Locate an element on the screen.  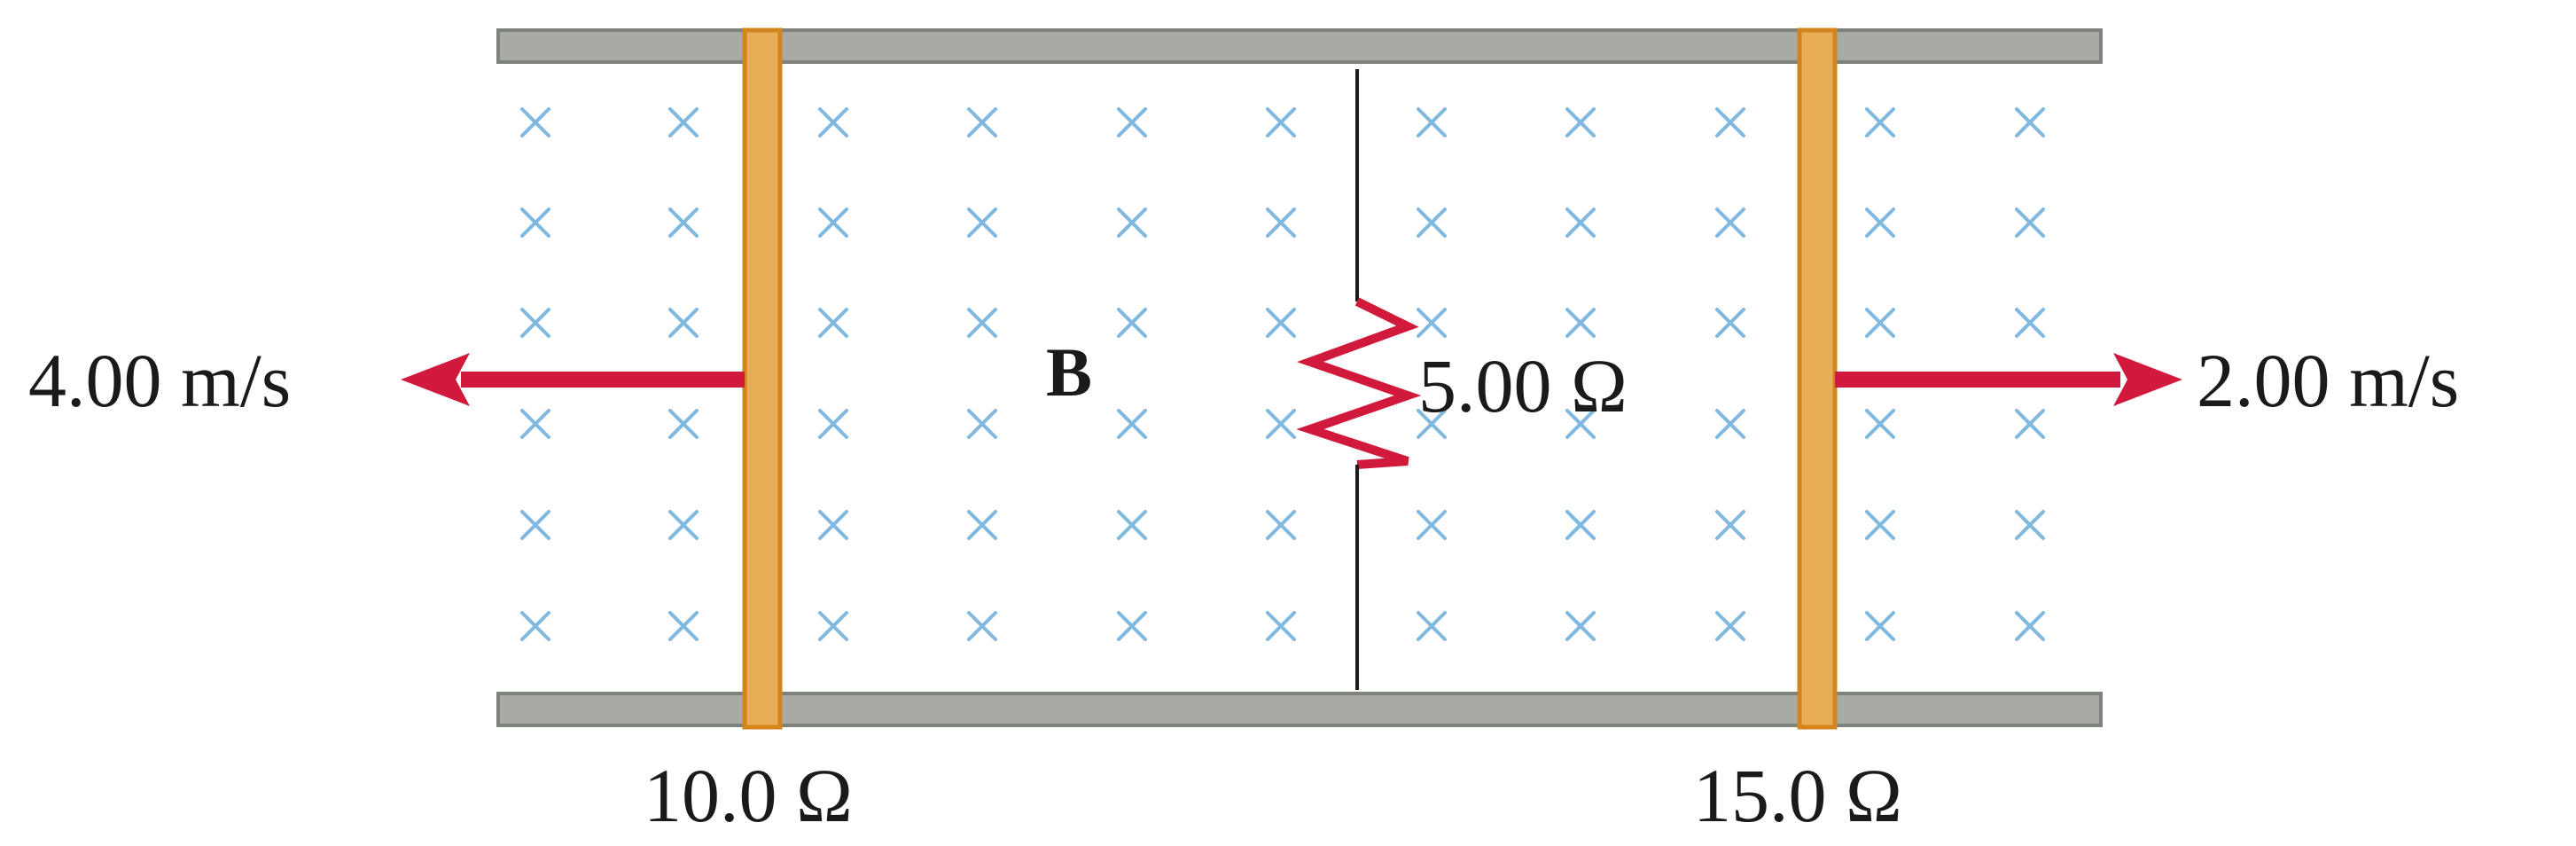
field-label: B is located at coordinates (1069, 372).